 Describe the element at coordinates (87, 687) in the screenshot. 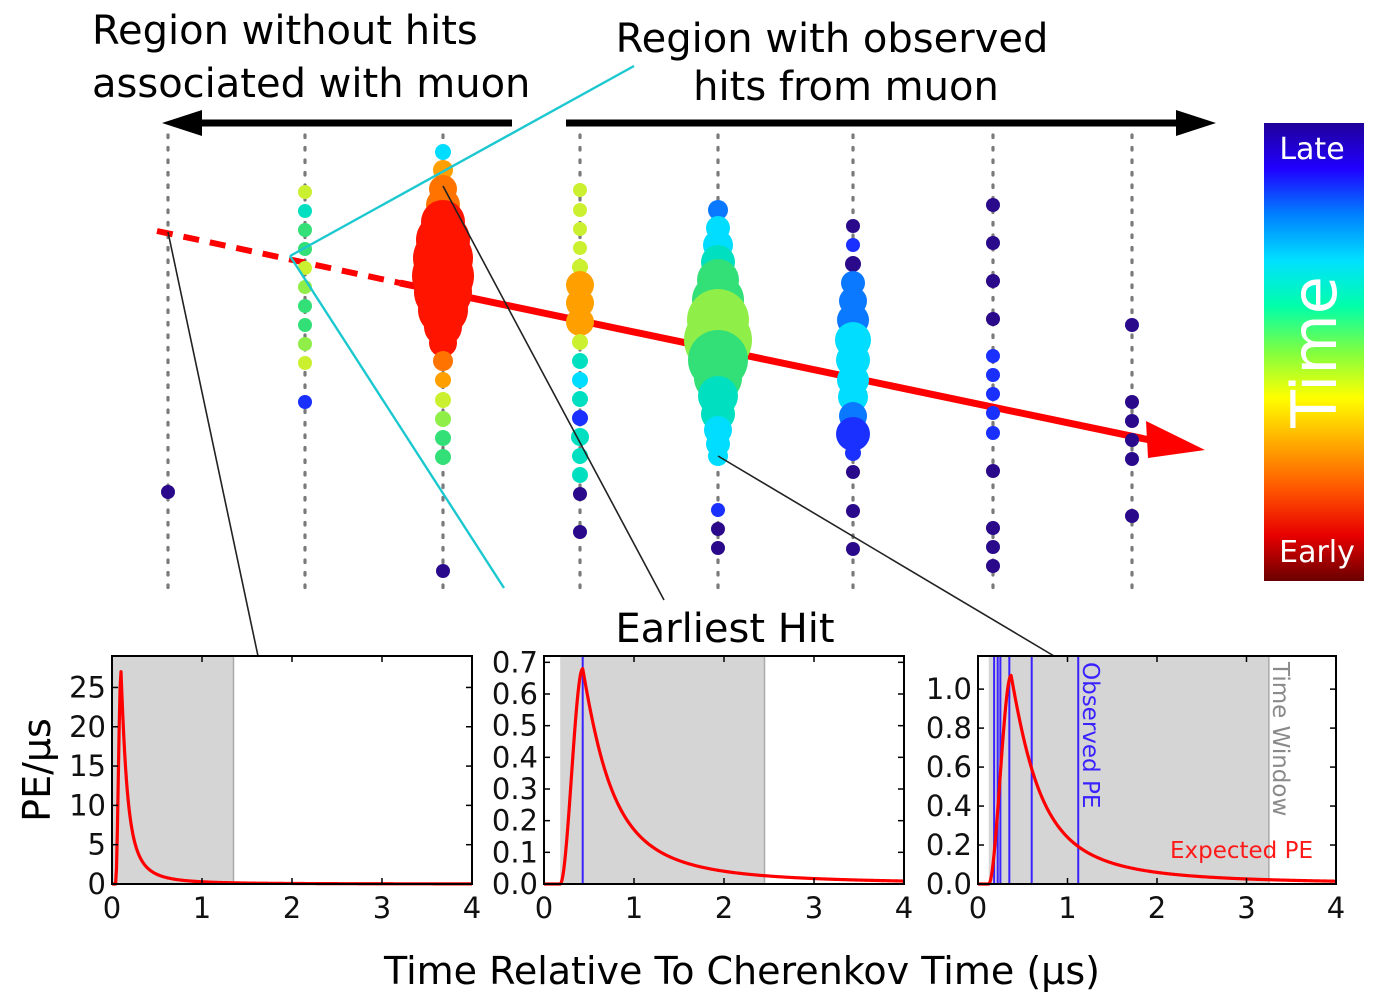

I see `y-tick-label: 25` at that location.